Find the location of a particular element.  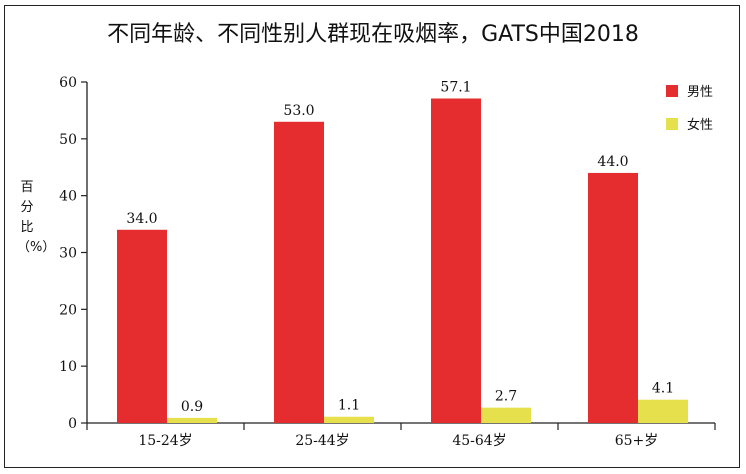

data-label: 44.0 is located at coordinates (612, 162).